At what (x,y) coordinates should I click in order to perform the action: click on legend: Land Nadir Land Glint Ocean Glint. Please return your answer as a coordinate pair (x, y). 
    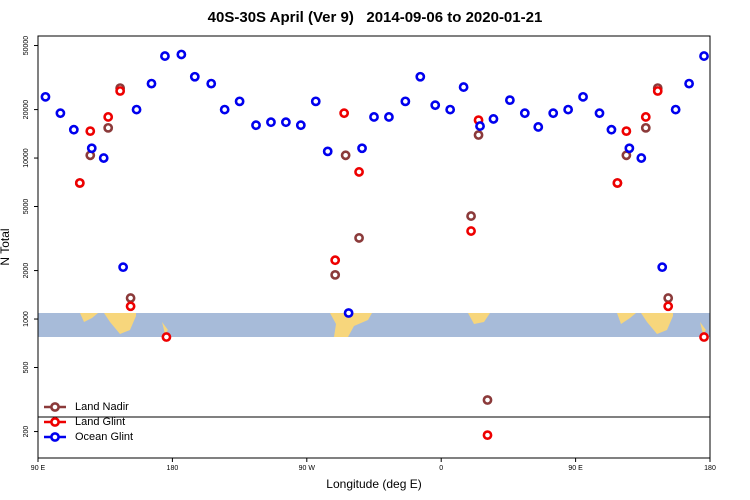
    Looking at the image, I should click on (88, 422).